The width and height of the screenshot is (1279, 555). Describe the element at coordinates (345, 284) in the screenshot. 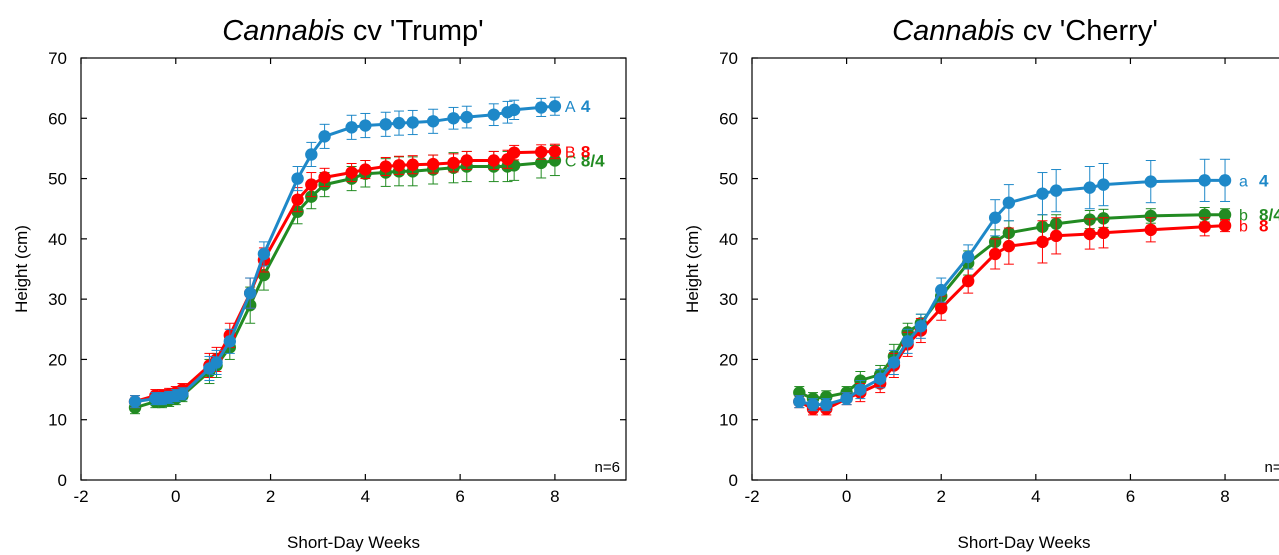

I see `chart-0-series-0-line` at that location.